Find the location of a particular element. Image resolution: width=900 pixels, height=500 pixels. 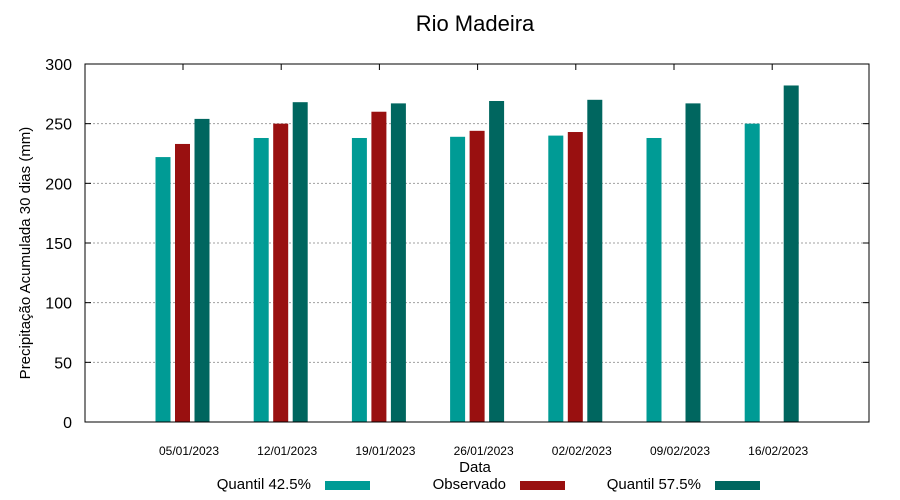

x-tick-label: 02/02/2023 is located at coordinates (582, 451).